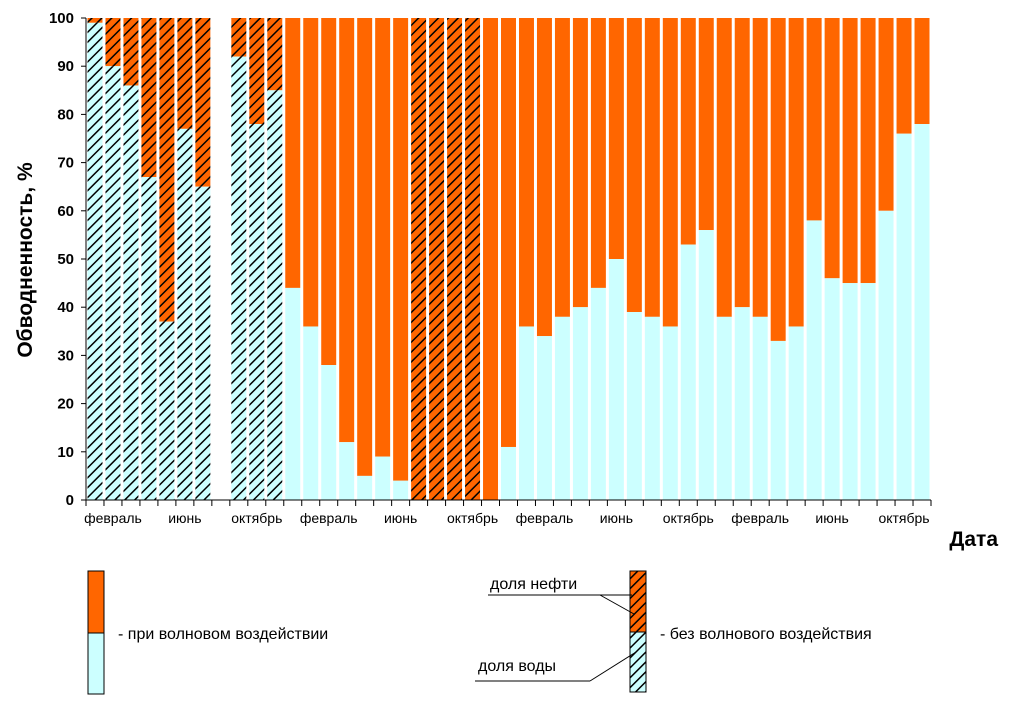  What do you see at coordinates (760, 518) in the screenshot?
I see `x-tick-label: февраль` at bounding box center [760, 518].